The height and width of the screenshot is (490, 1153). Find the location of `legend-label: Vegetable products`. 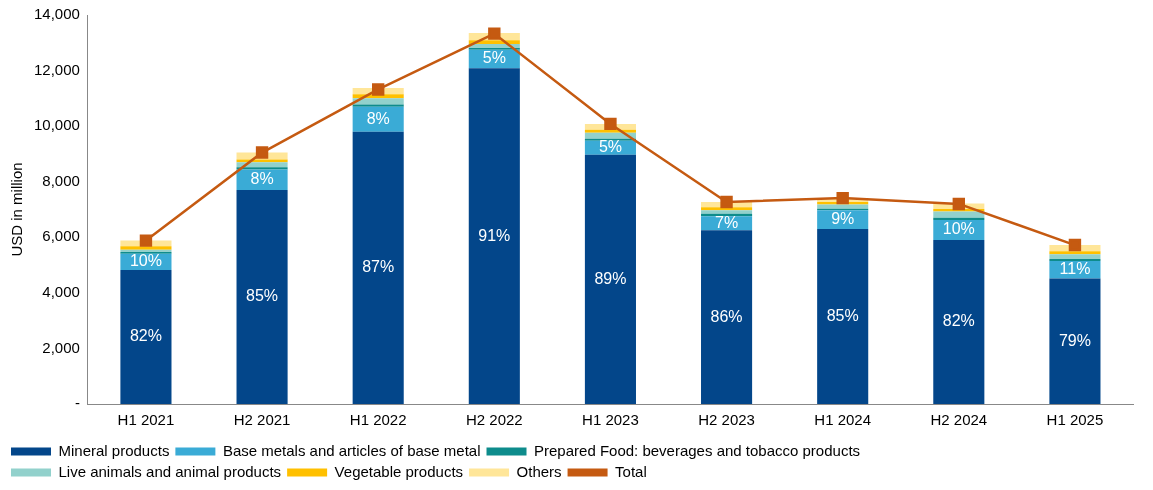

legend-label: Vegetable products is located at coordinates (399, 471).